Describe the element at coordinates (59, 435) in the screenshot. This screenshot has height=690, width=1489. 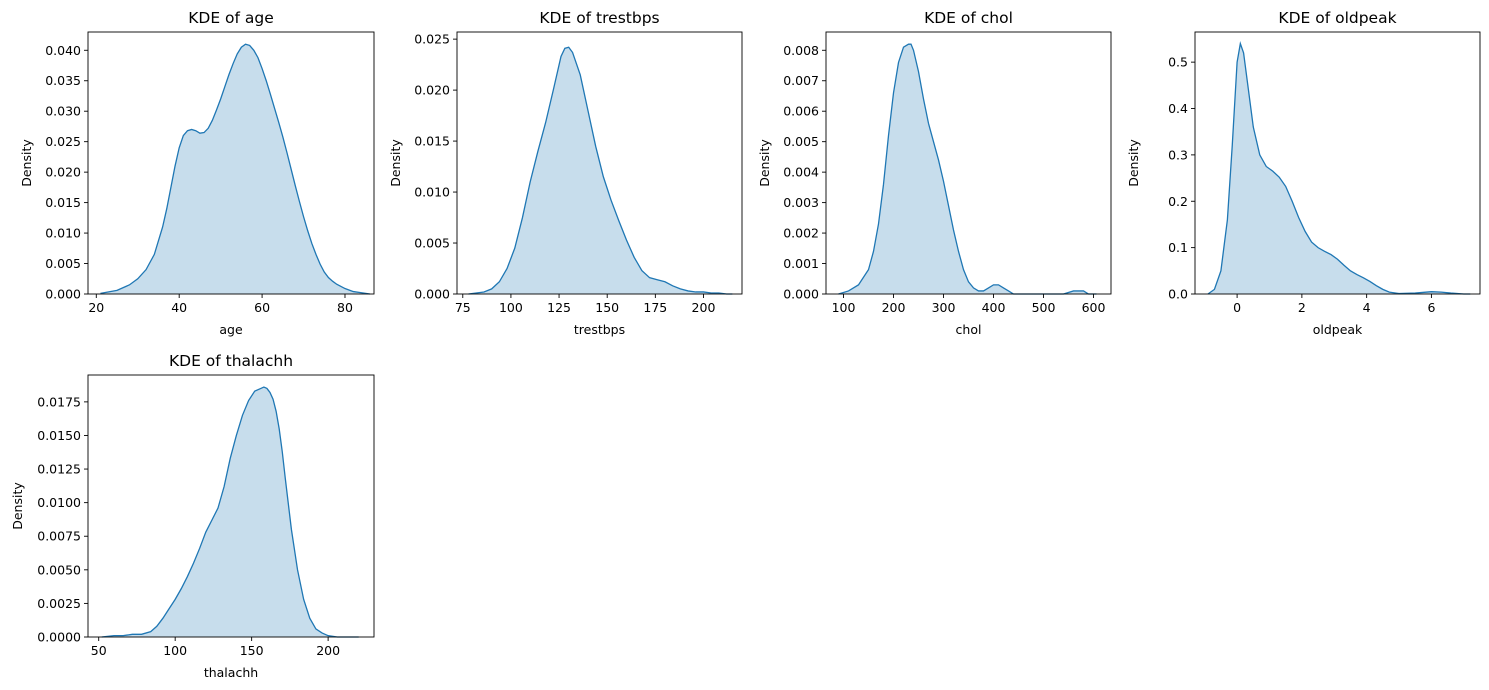
I see `y-tick-label: 0.0150` at that location.